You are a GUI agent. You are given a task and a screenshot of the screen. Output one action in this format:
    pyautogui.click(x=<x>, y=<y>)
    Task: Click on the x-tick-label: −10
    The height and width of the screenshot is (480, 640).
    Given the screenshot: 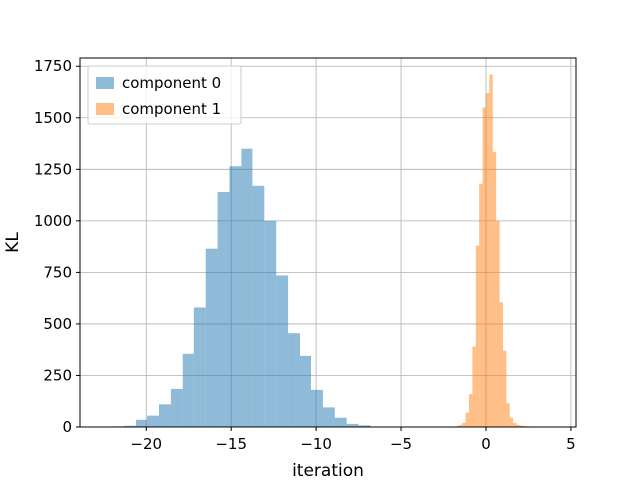 What is the action you would take?
    pyautogui.click(x=316, y=444)
    